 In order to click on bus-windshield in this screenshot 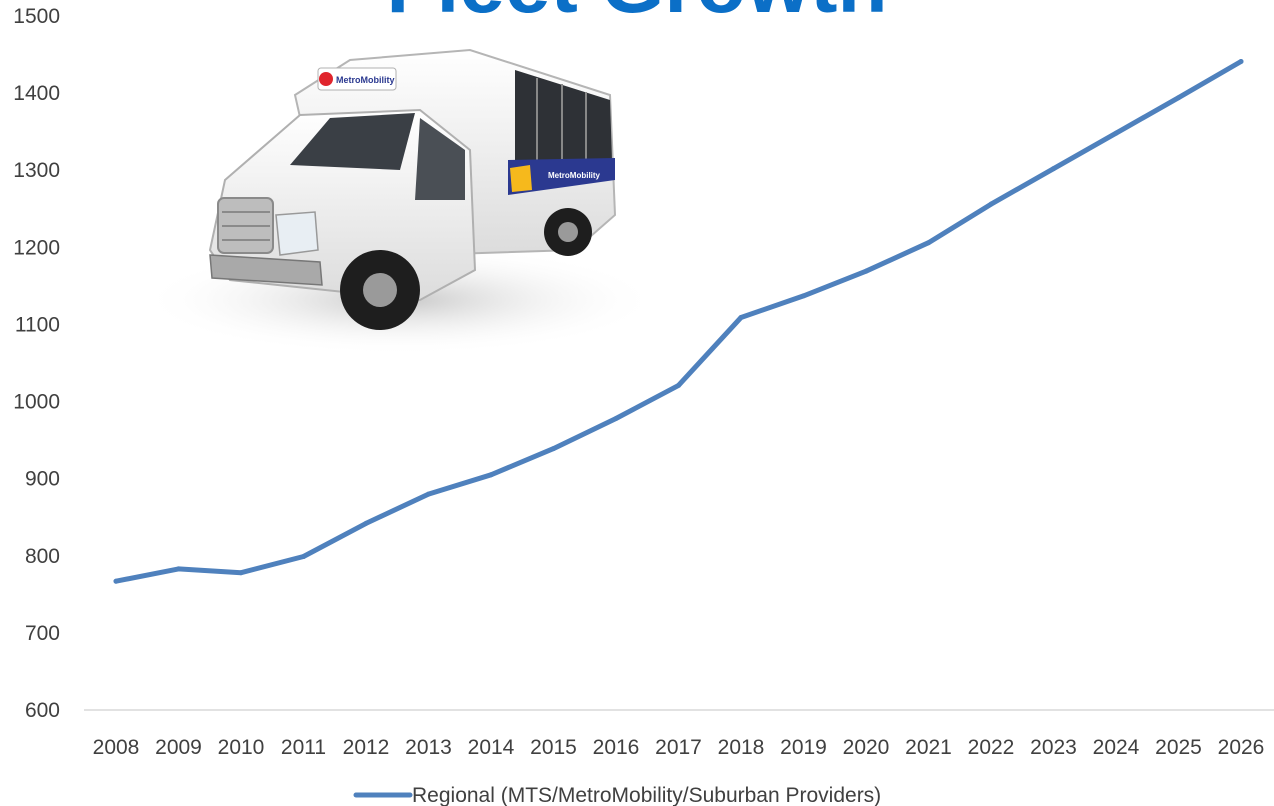, I will do `click(352, 141)`.